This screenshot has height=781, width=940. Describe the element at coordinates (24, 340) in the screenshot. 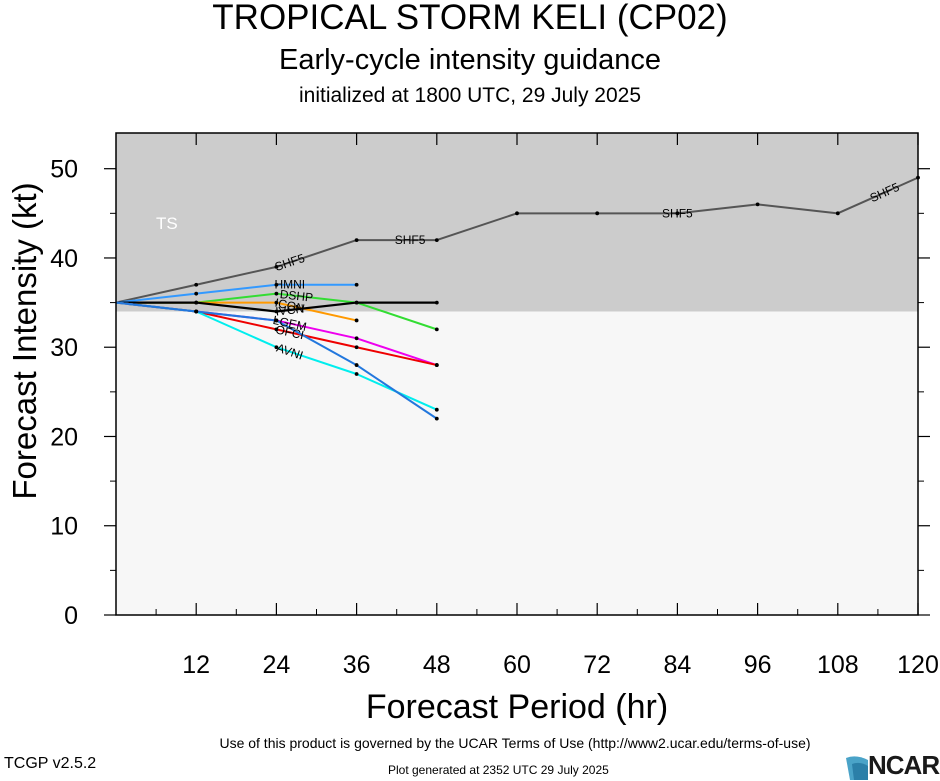

I see `y-axis-label: Forecast Intensity (kt)` at that location.